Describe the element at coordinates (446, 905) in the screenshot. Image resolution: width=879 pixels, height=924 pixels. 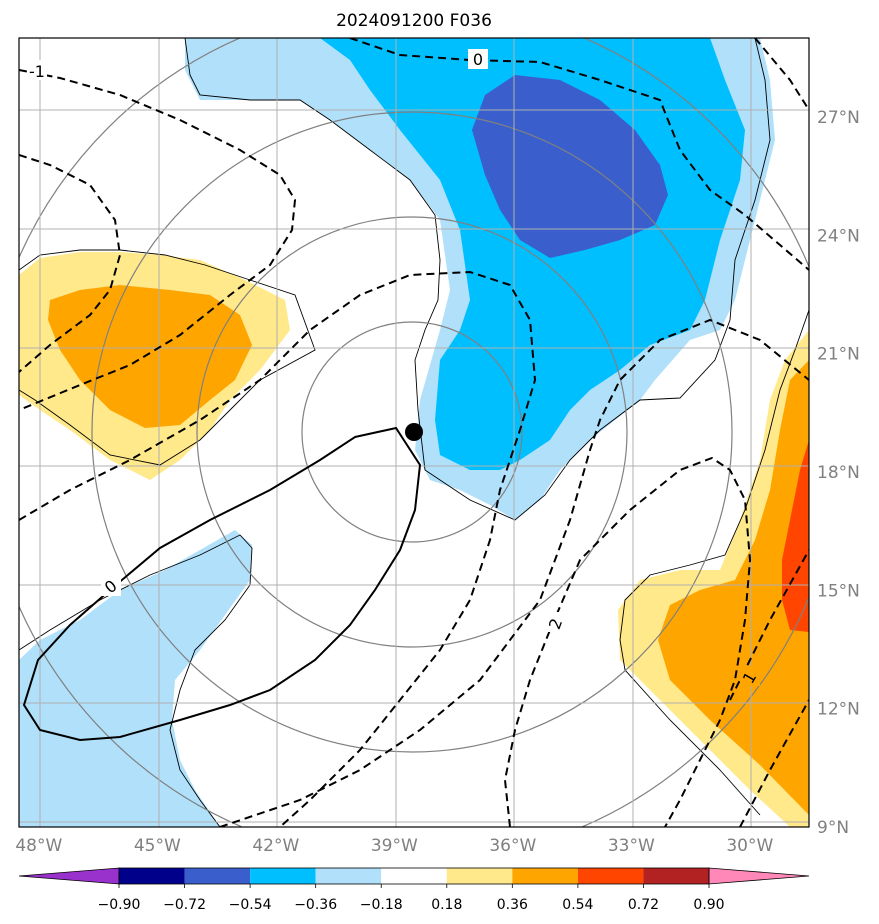
I see `colorbar-label: 0.18` at that location.